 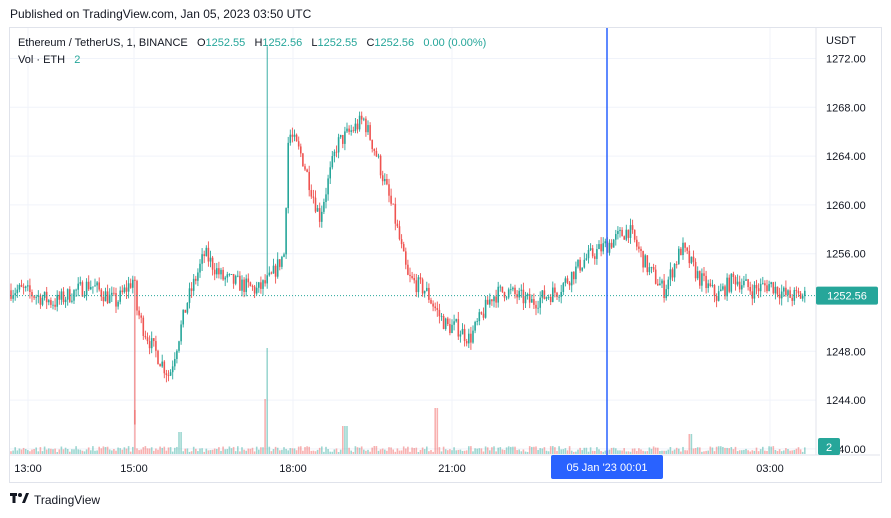 What do you see at coordinates (394, 43) in the screenshot?
I see `close-value: 1252.56` at bounding box center [394, 43].